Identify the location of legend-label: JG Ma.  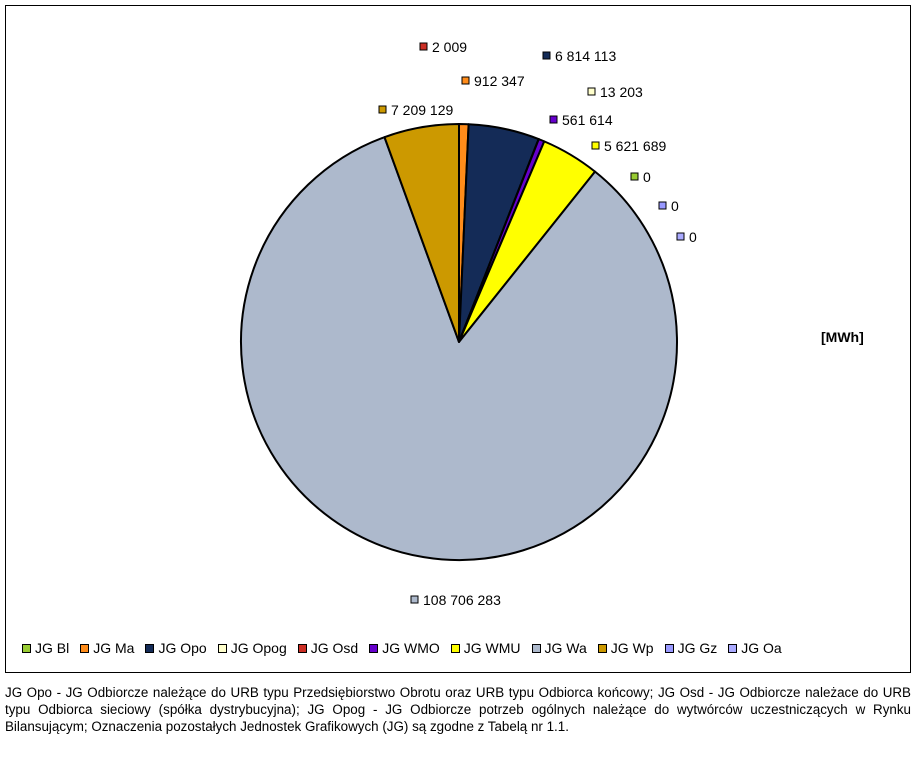
(114, 648).